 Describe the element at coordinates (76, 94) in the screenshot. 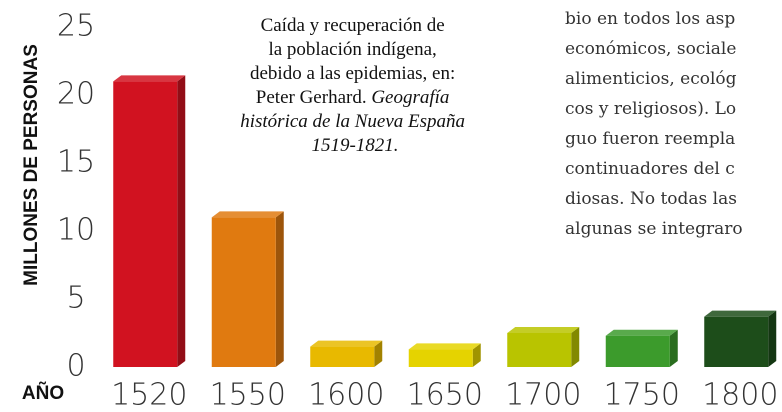

I see `y-tick-label: 20` at that location.